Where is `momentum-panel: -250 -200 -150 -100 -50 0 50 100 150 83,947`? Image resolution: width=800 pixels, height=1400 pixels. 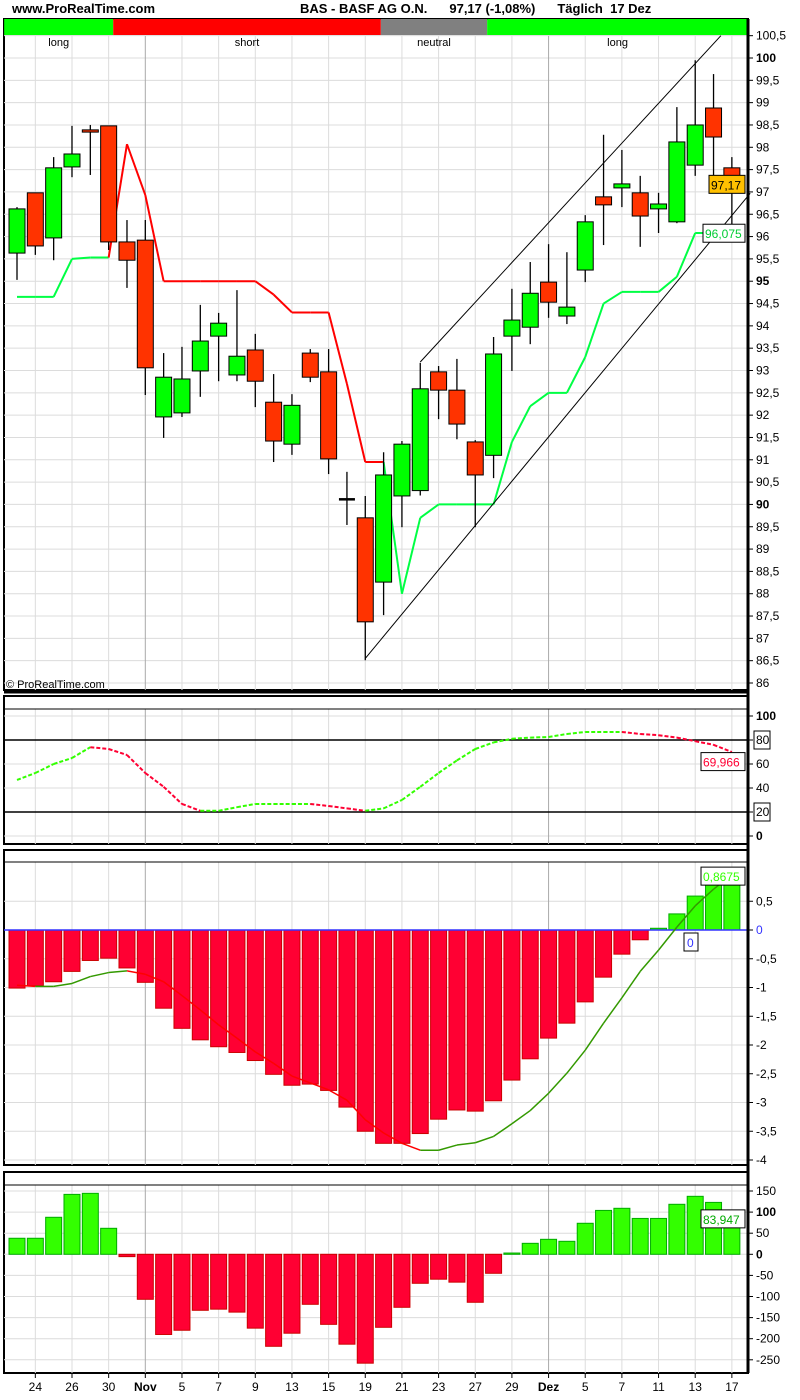 momentum-panel: -250 -200 -150 -100 -50 0 50 100 150 83,947 is located at coordinates (391, 1272).